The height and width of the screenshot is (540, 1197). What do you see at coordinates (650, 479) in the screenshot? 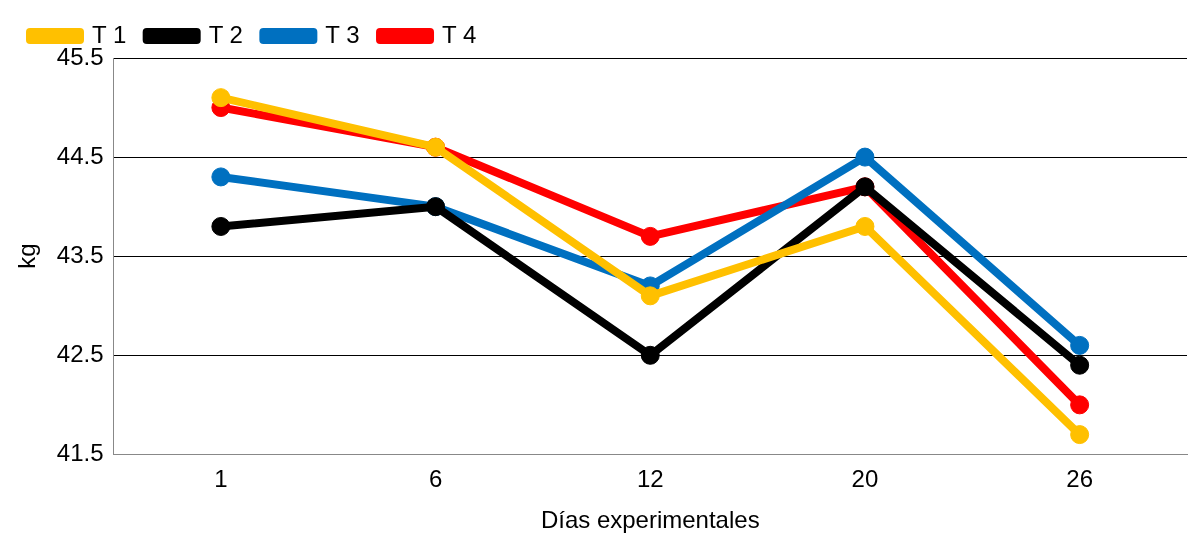
I see `x-tick-label: 12` at bounding box center [650, 479].